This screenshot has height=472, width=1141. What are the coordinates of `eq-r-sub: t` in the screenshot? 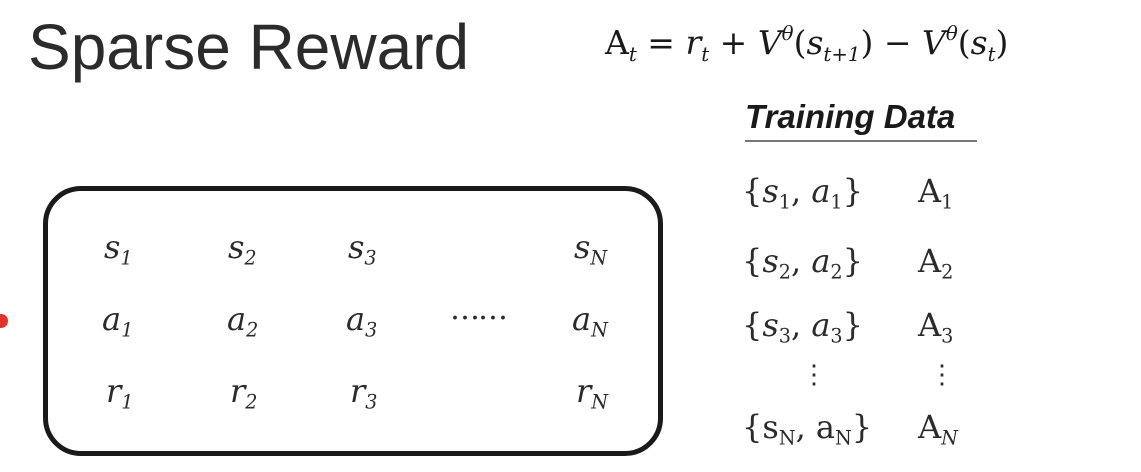 It's located at (705, 54).